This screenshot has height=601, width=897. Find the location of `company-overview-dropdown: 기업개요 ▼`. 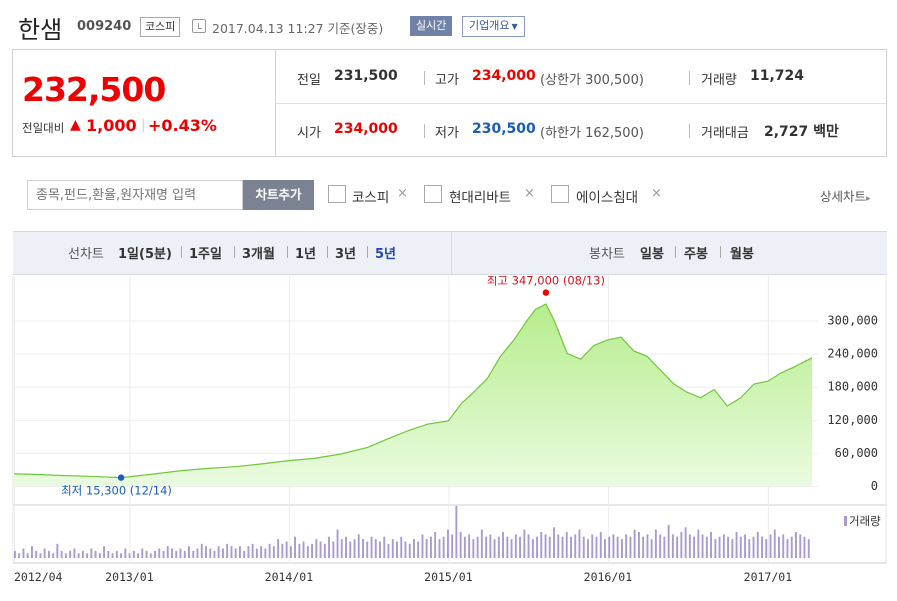

company-overview-dropdown: 기업개요 ▼ is located at coordinates (493, 26).